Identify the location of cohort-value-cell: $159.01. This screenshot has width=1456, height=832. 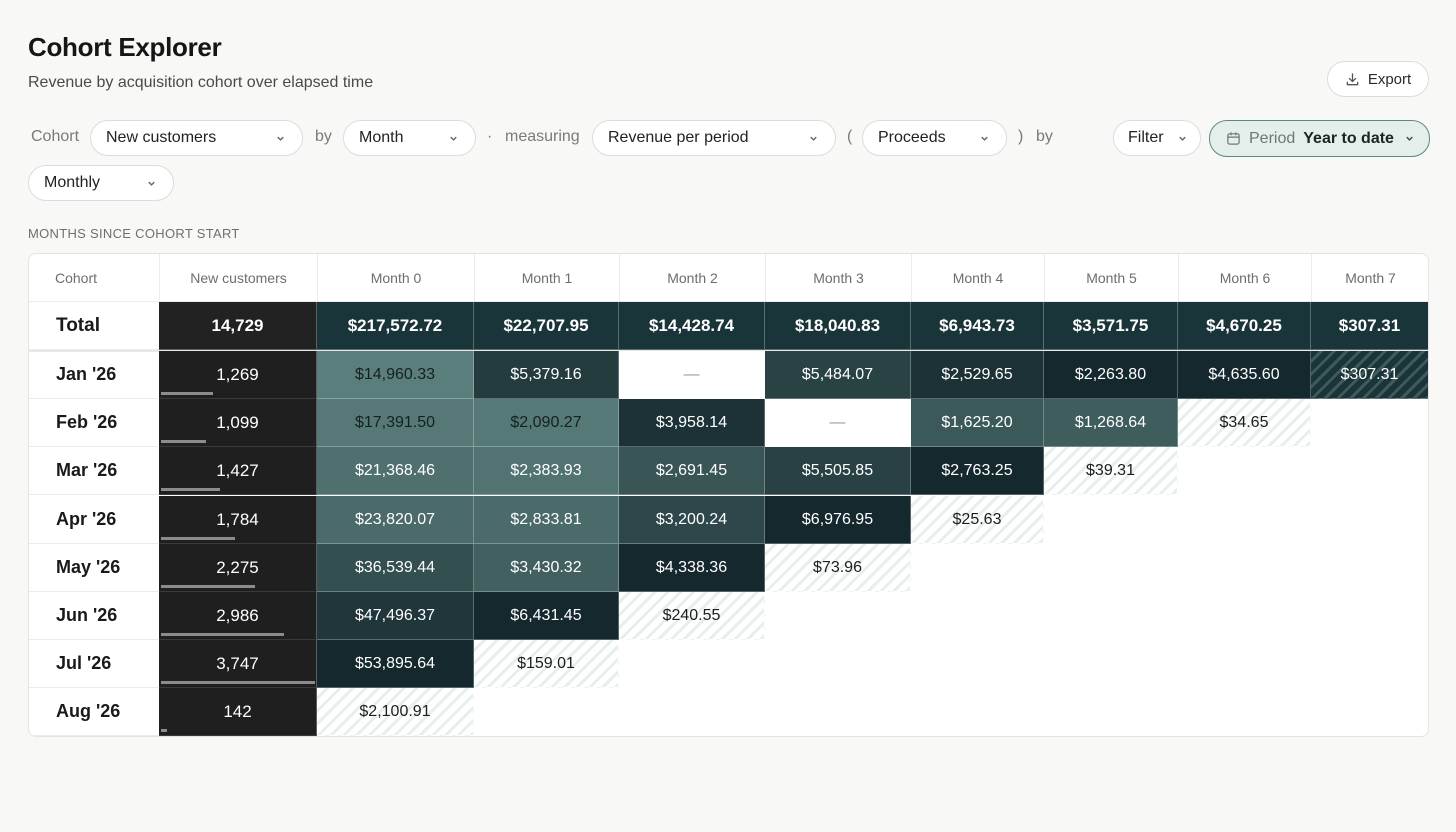
(546, 664).